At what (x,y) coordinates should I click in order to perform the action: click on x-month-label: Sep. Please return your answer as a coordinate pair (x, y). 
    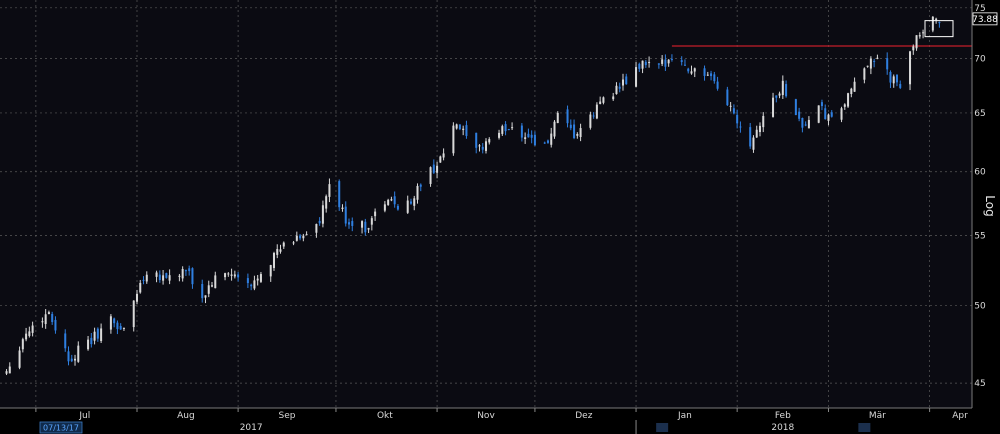
    Looking at the image, I should click on (287, 416).